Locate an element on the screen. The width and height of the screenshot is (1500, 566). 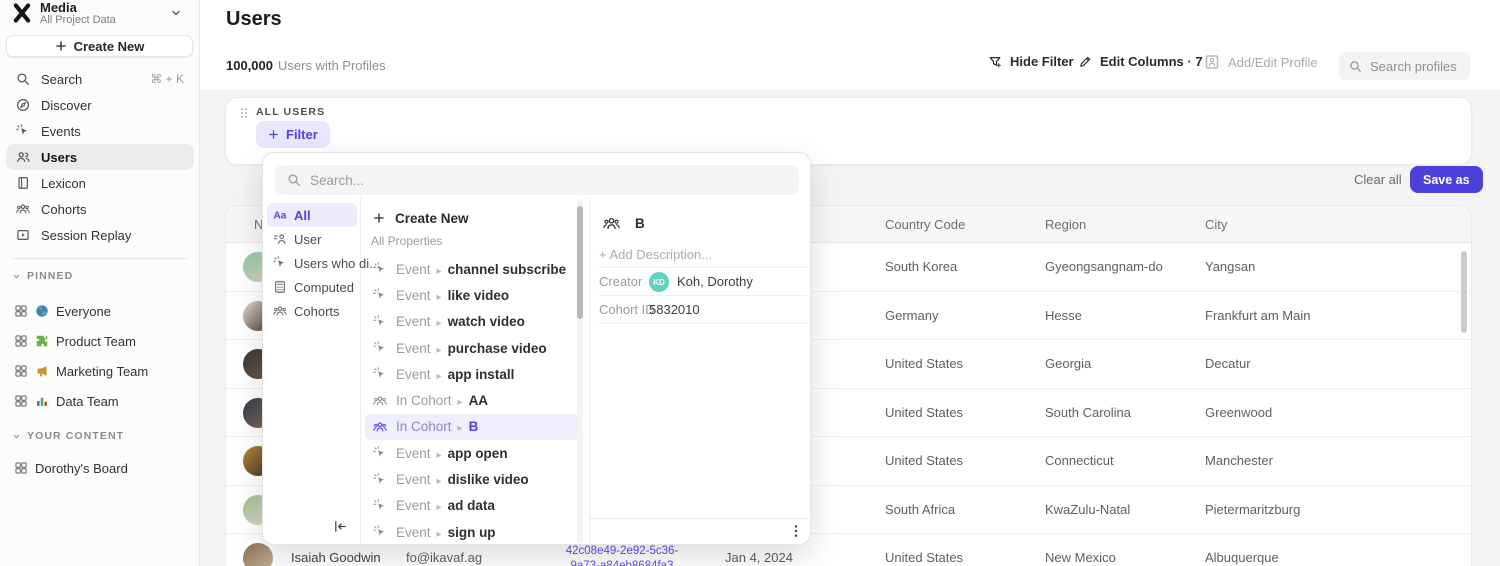
board-emoji-icon is located at coordinates (42, 401).